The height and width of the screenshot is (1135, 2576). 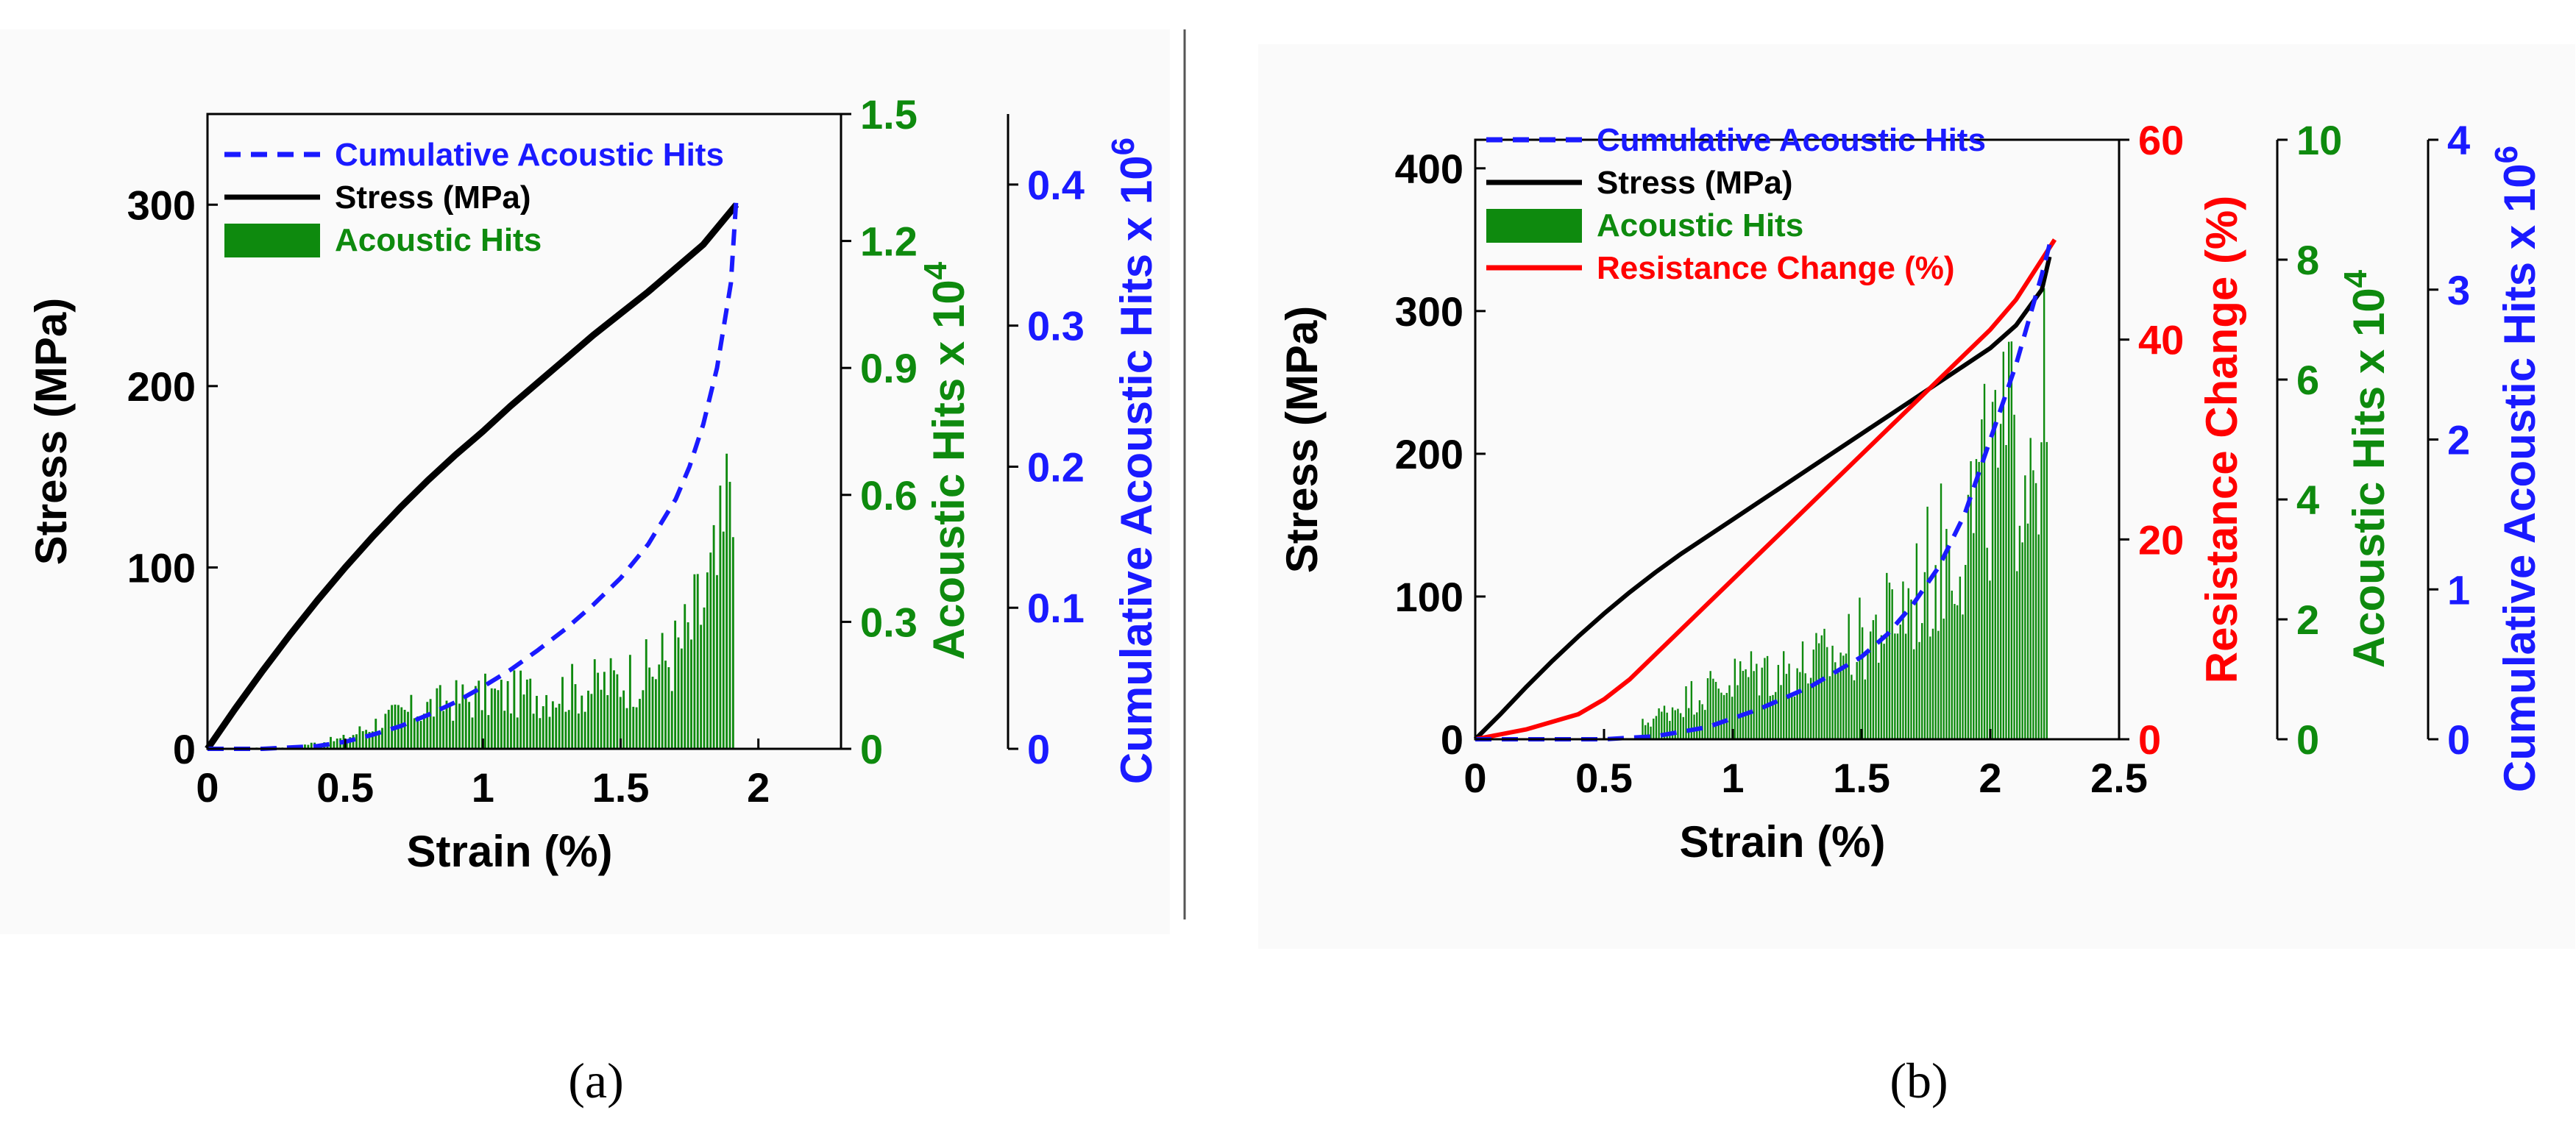 What do you see at coordinates (2119, 778) in the screenshot?
I see `x-tick-label: 2.5` at bounding box center [2119, 778].